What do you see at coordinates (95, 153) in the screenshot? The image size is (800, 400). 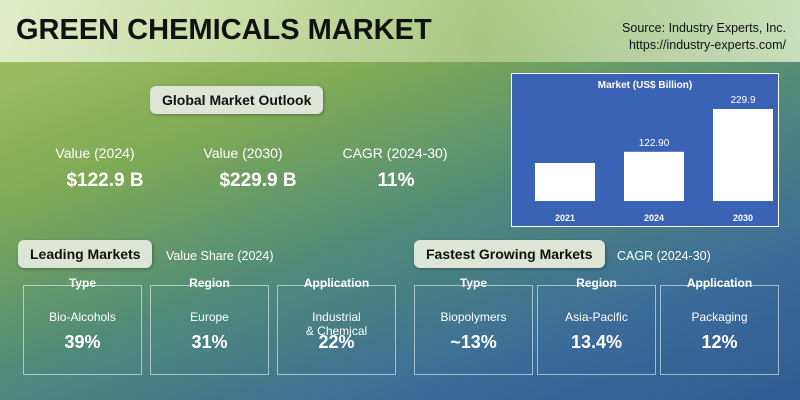 I see `stat-label: Value (2024)` at bounding box center [95, 153].